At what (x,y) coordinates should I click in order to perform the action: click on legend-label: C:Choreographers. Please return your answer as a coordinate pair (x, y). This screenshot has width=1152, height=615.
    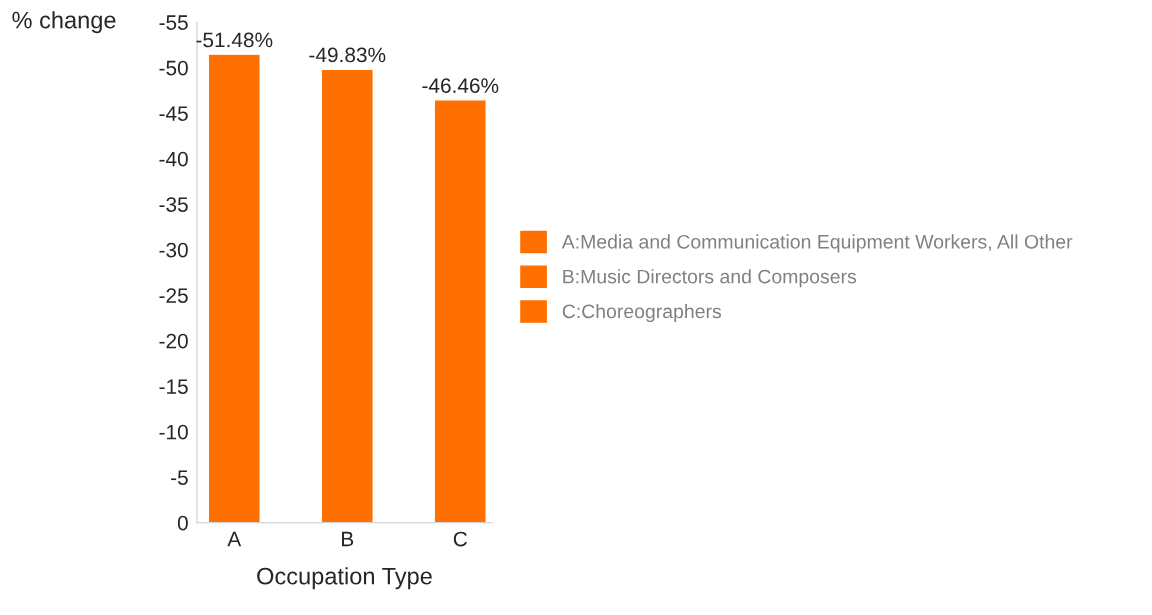
    Looking at the image, I should click on (642, 313).